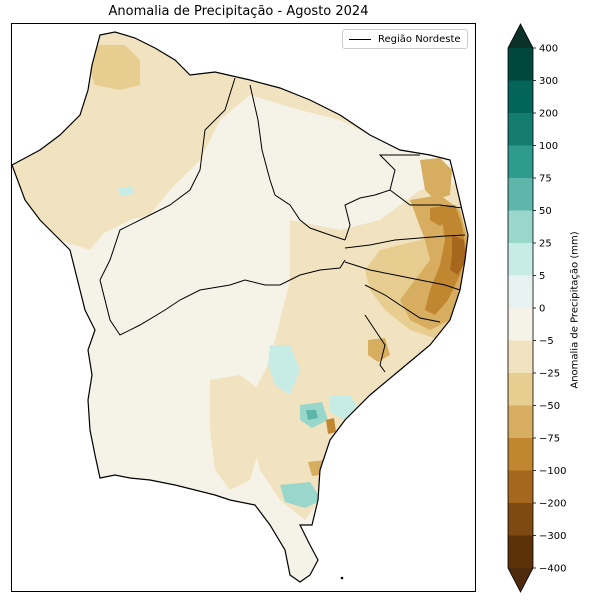 The width and height of the screenshot is (590, 600). Describe the element at coordinates (549, 406) in the screenshot. I see `colorbar-tick-label: −50` at that location.